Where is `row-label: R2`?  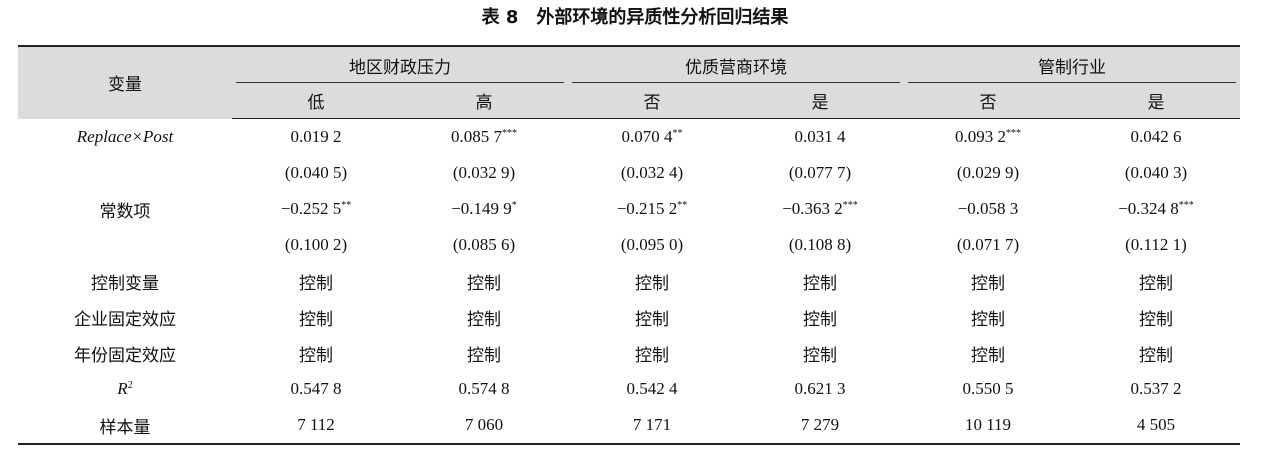
row-label: R2 is located at coordinates (125, 389).